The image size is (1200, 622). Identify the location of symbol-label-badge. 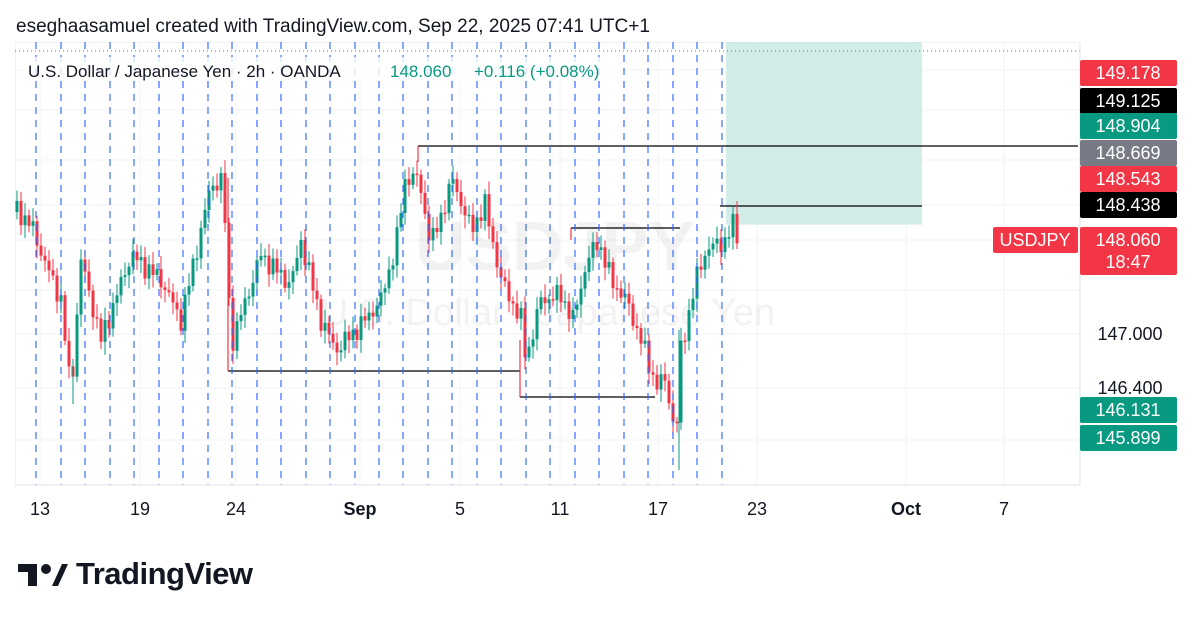
(1035, 240).